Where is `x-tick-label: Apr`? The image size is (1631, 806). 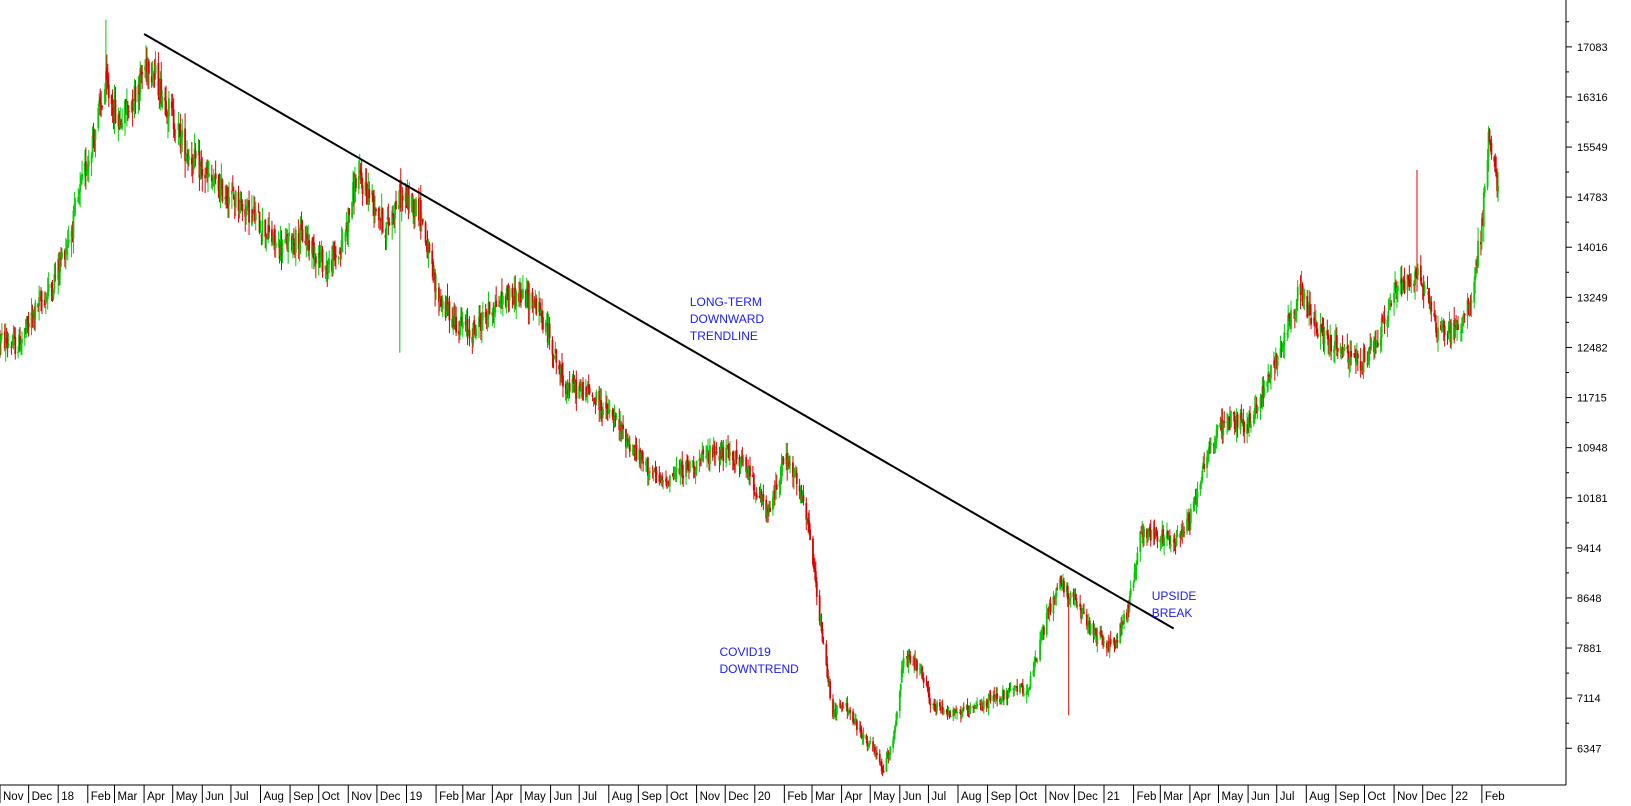 x-tick-label: Apr is located at coordinates (1202, 797).